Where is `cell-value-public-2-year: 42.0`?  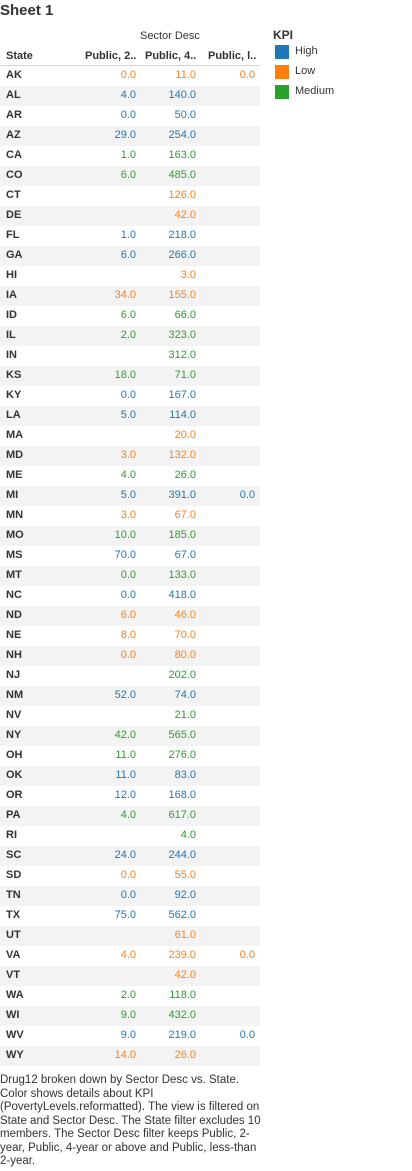 cell-value-public-2-year: 42.0 is located at coordinates (125, 735).